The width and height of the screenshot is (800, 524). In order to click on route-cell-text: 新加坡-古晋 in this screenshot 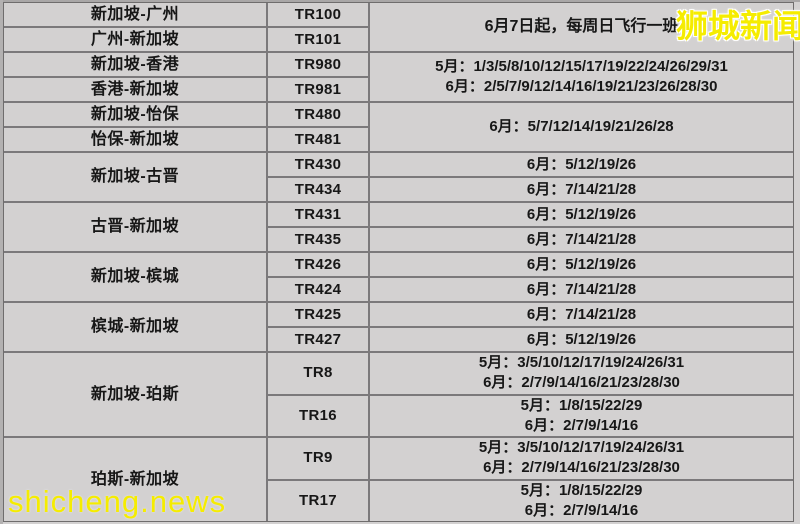, I will do `click(135, 176)`.